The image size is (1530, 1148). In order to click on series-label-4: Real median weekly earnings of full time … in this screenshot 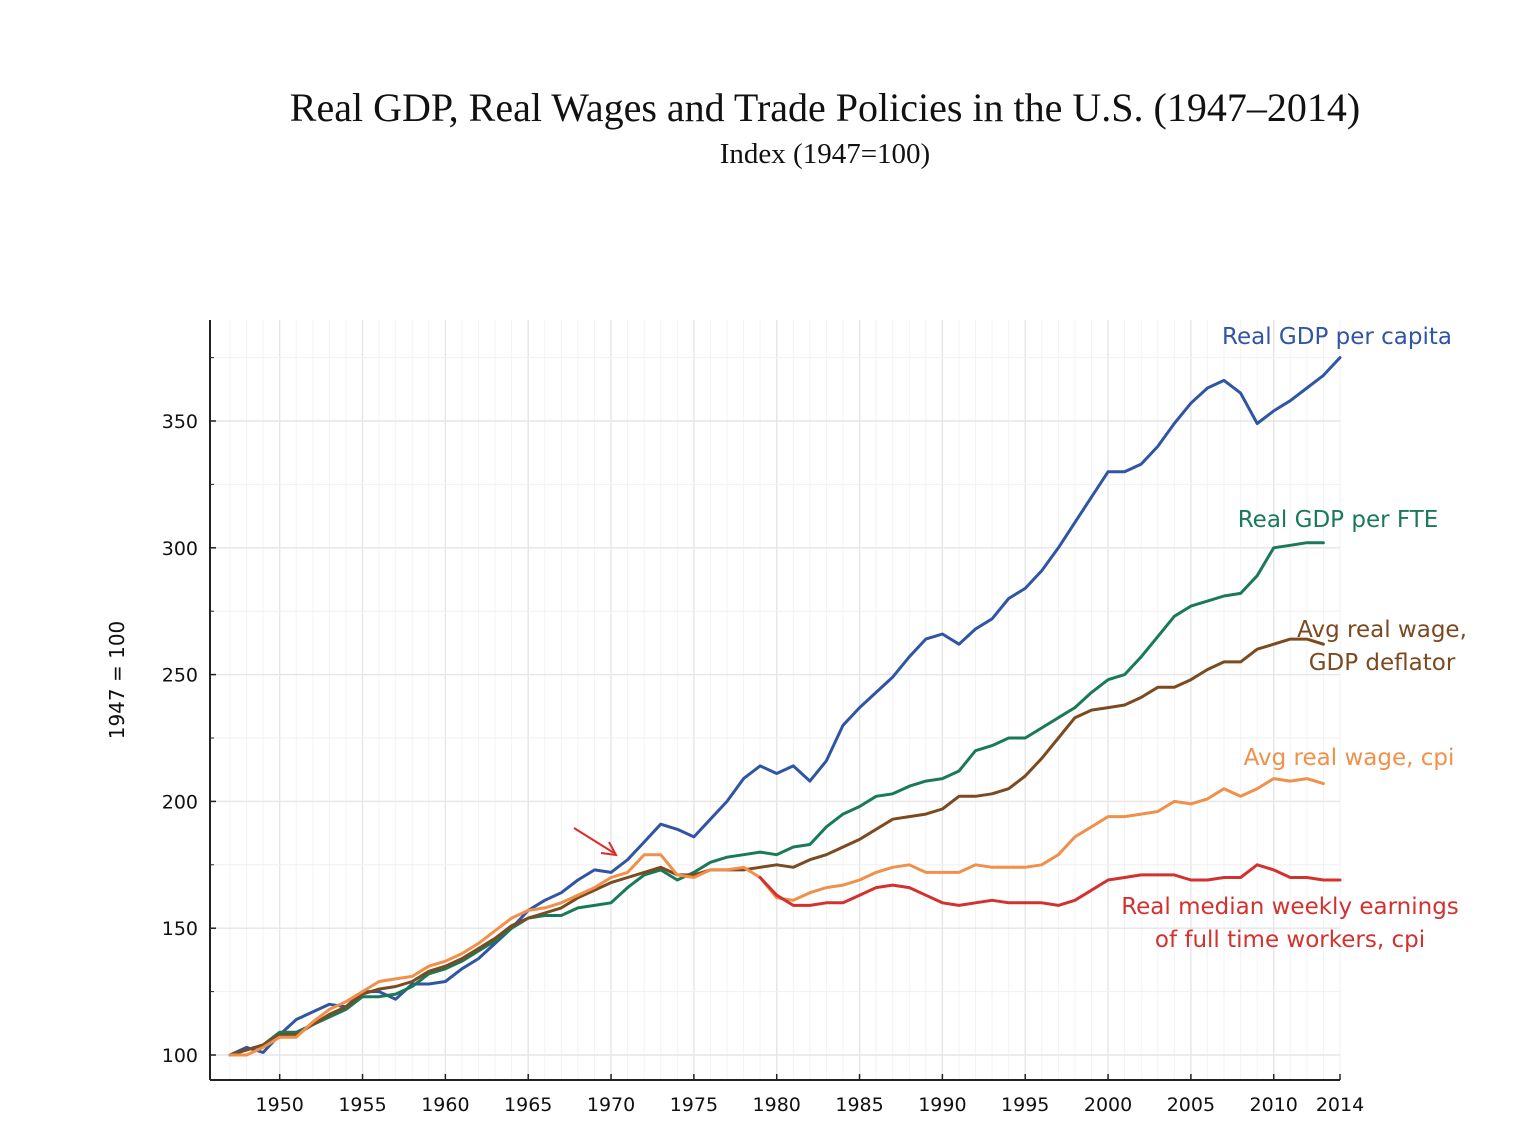, I will do `click(1290, 923)`.